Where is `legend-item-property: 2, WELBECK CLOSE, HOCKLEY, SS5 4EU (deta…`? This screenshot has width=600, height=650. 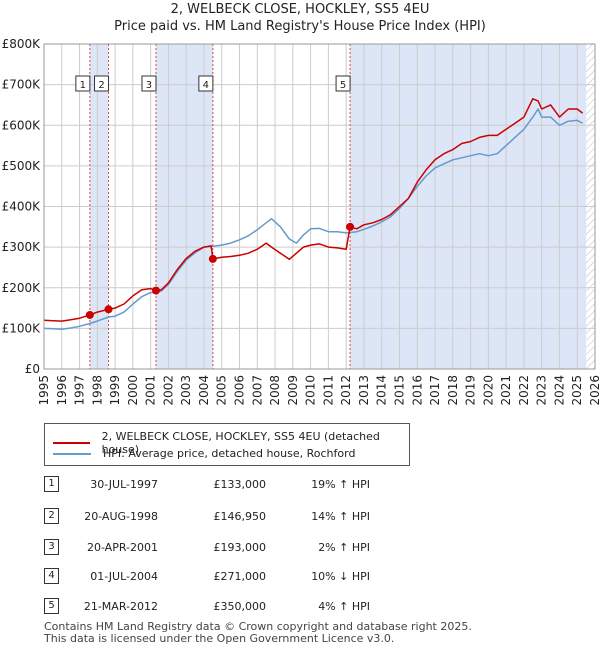 legend-item-property: 2, WELBECK CLOSE, HOCKLEY, SS5 4EU (deta… is located at coordinates (231, 443).